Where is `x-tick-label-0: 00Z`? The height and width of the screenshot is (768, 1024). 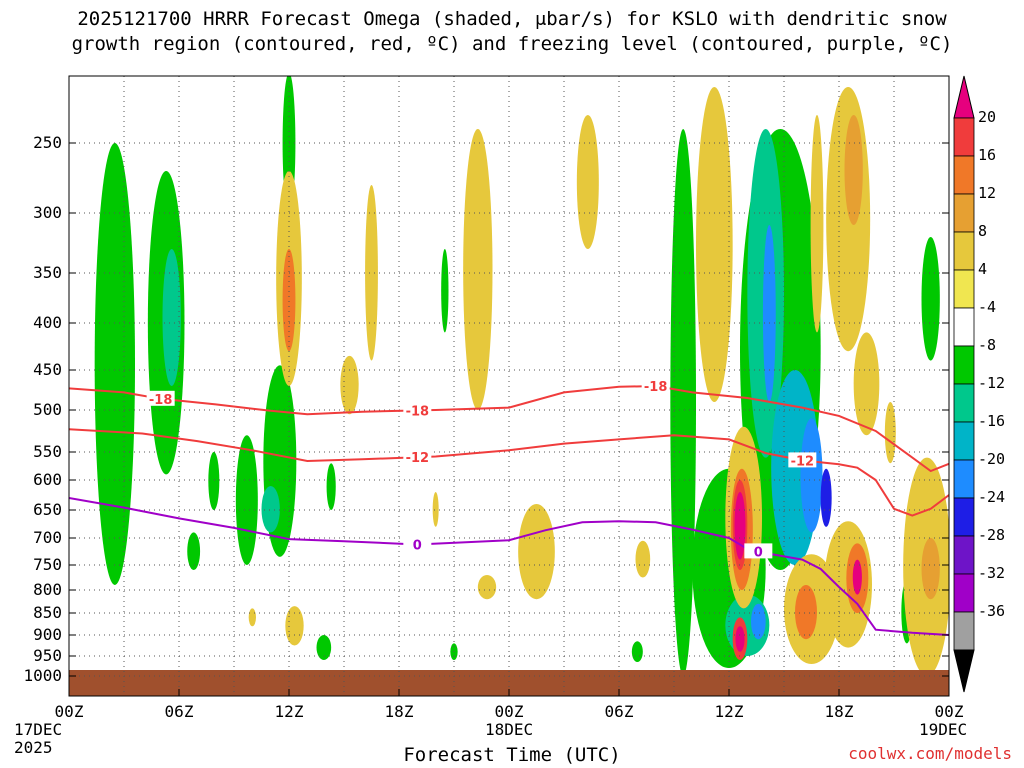 x-tick-label-0: 00Z is located at coordinates (69, 711).